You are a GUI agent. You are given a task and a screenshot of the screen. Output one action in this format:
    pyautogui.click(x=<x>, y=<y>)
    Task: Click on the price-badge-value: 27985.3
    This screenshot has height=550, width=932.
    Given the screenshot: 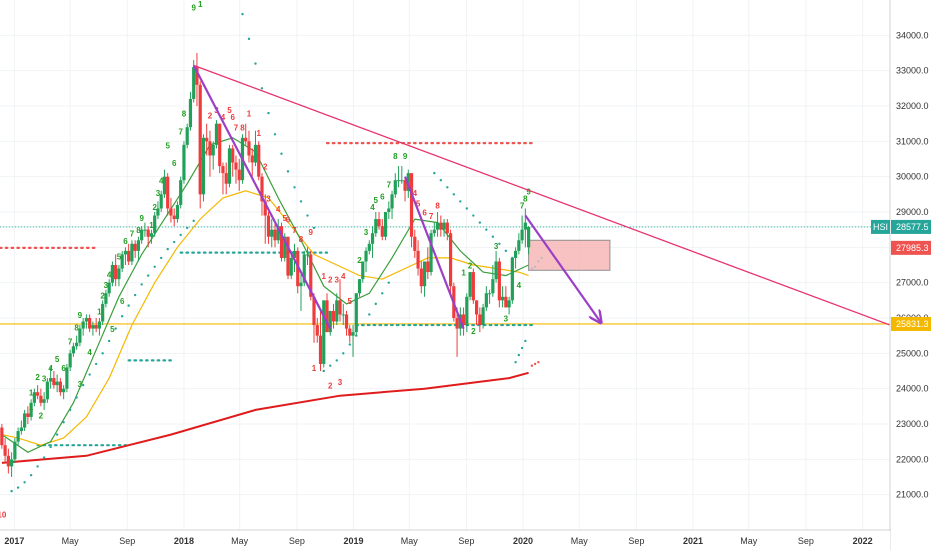 What is the action you would take?
    pyautogui.click(x=912, y=248)
    